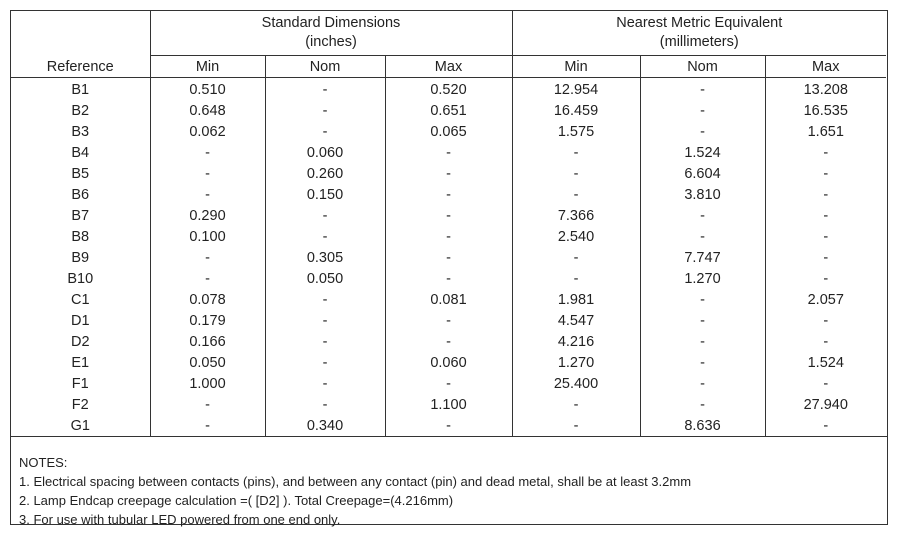  Describe the element at coordinates (324, 426) in the screenshot. I see `value-cell: 0.340` at that location.